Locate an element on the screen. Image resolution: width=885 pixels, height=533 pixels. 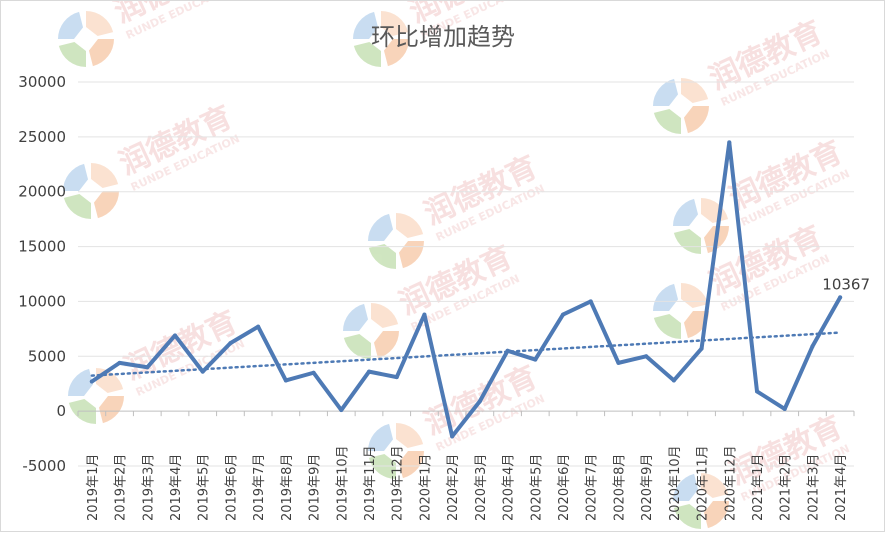
x-tick-label: 2021年3月 is located at coordinates (813, 487).